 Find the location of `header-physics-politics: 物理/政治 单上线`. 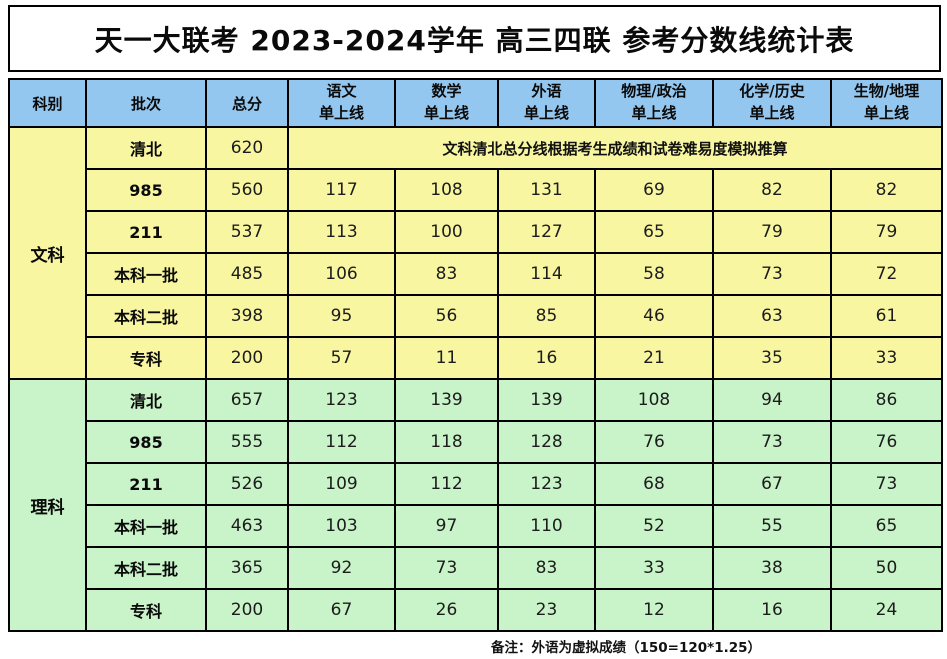

header-physics-politics: 物理/政治 单上线 is located at coordinates (654, 103).